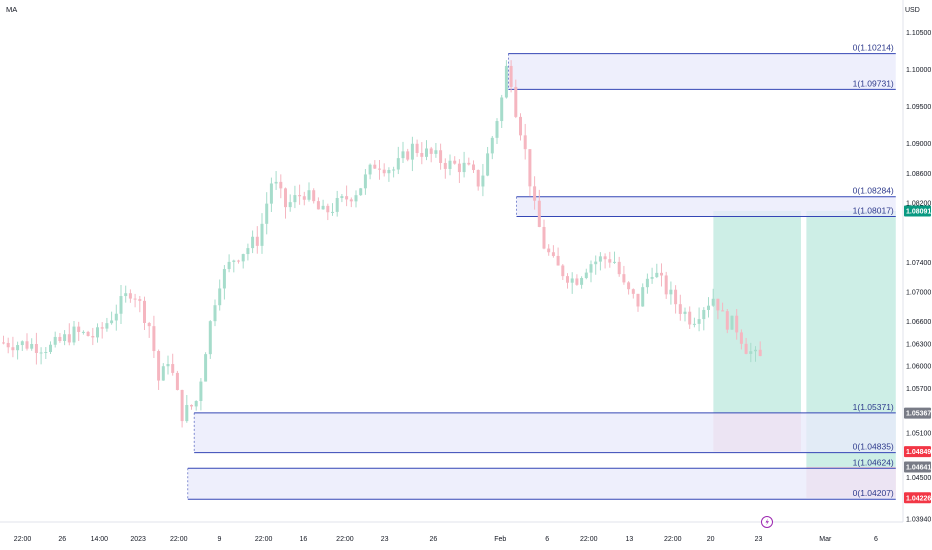 Image resolution: width=932 pixels, height=550 pixels. I want to click on lower-zone, so click(545, 432).